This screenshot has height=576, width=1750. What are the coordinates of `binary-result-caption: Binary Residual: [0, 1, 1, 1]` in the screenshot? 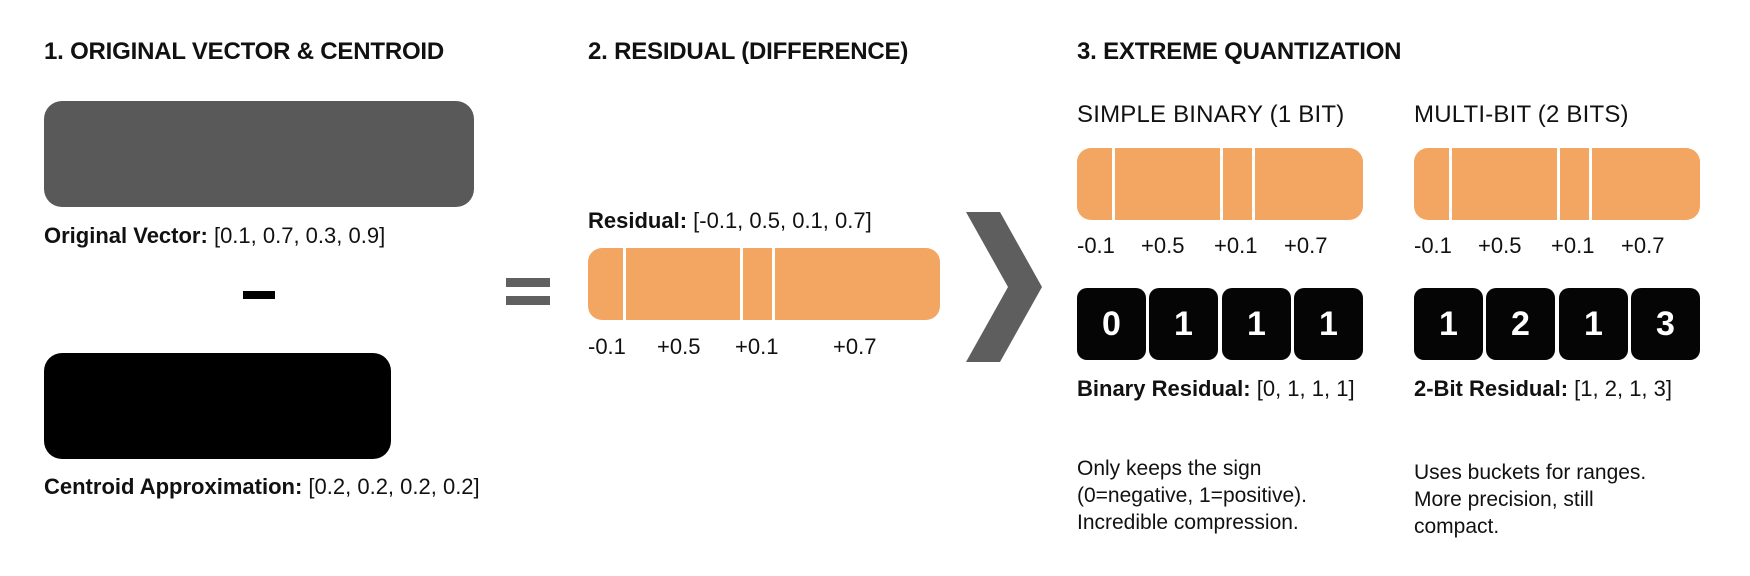 It's located at (1216, 389).